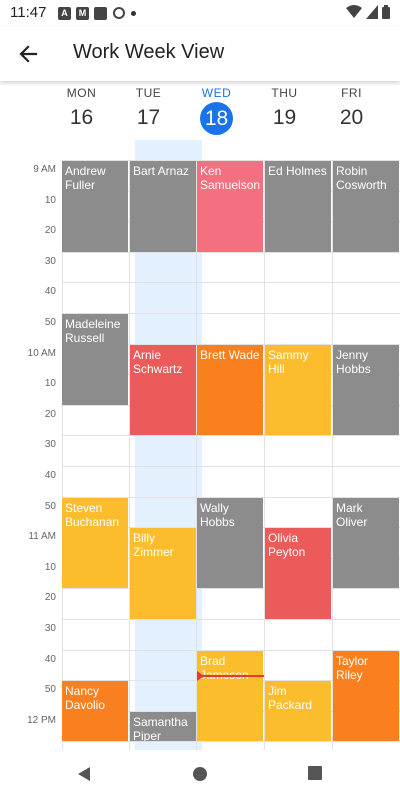 The image size is (400, 800). Describe the element at coordinates (148, 93) in the screenshot. I see `day-name: TUE` at that location.